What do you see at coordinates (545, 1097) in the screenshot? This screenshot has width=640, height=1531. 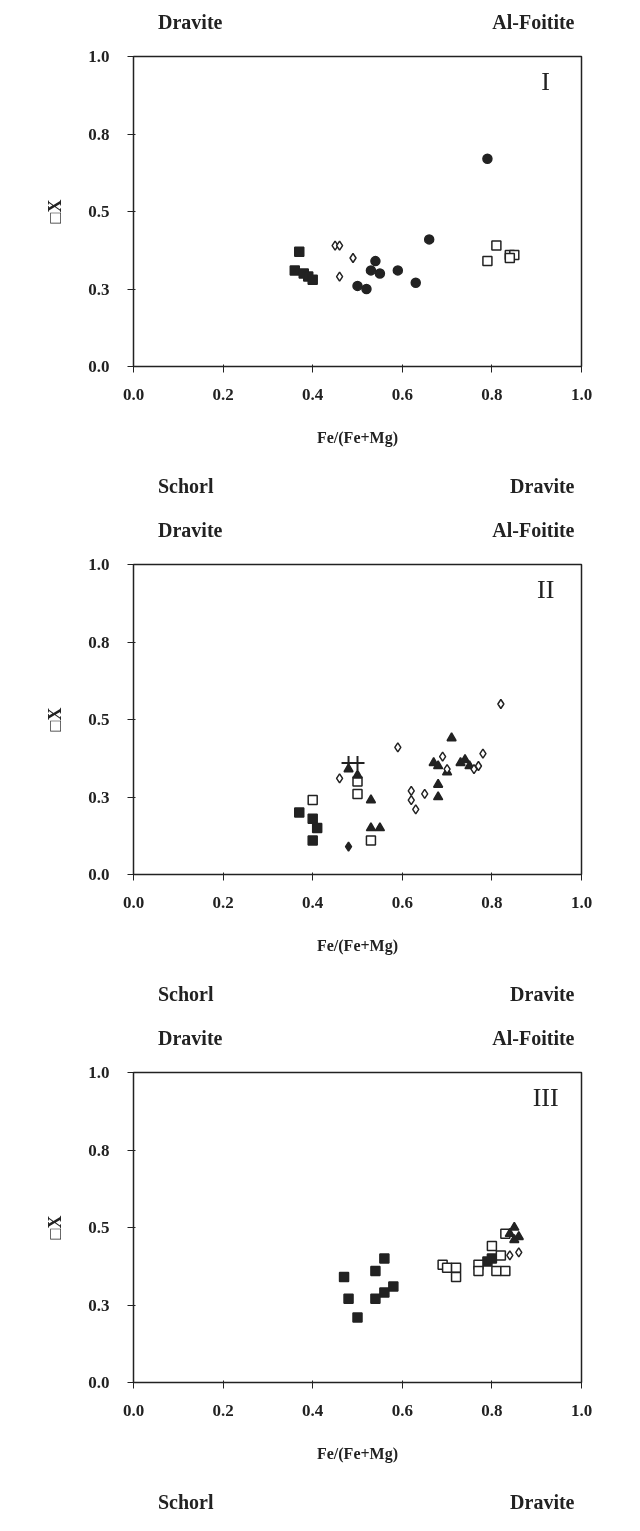 I see `chart-title: III` at bounding box center [545, 1097].